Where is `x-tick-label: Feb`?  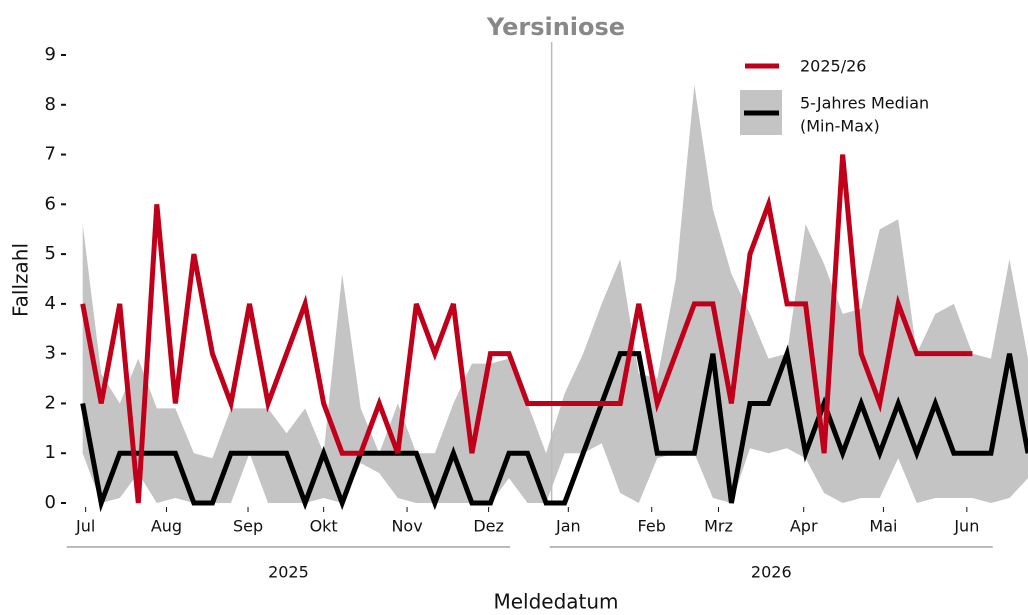
x-tick-label: Feb is located at coordinates (652, 526).